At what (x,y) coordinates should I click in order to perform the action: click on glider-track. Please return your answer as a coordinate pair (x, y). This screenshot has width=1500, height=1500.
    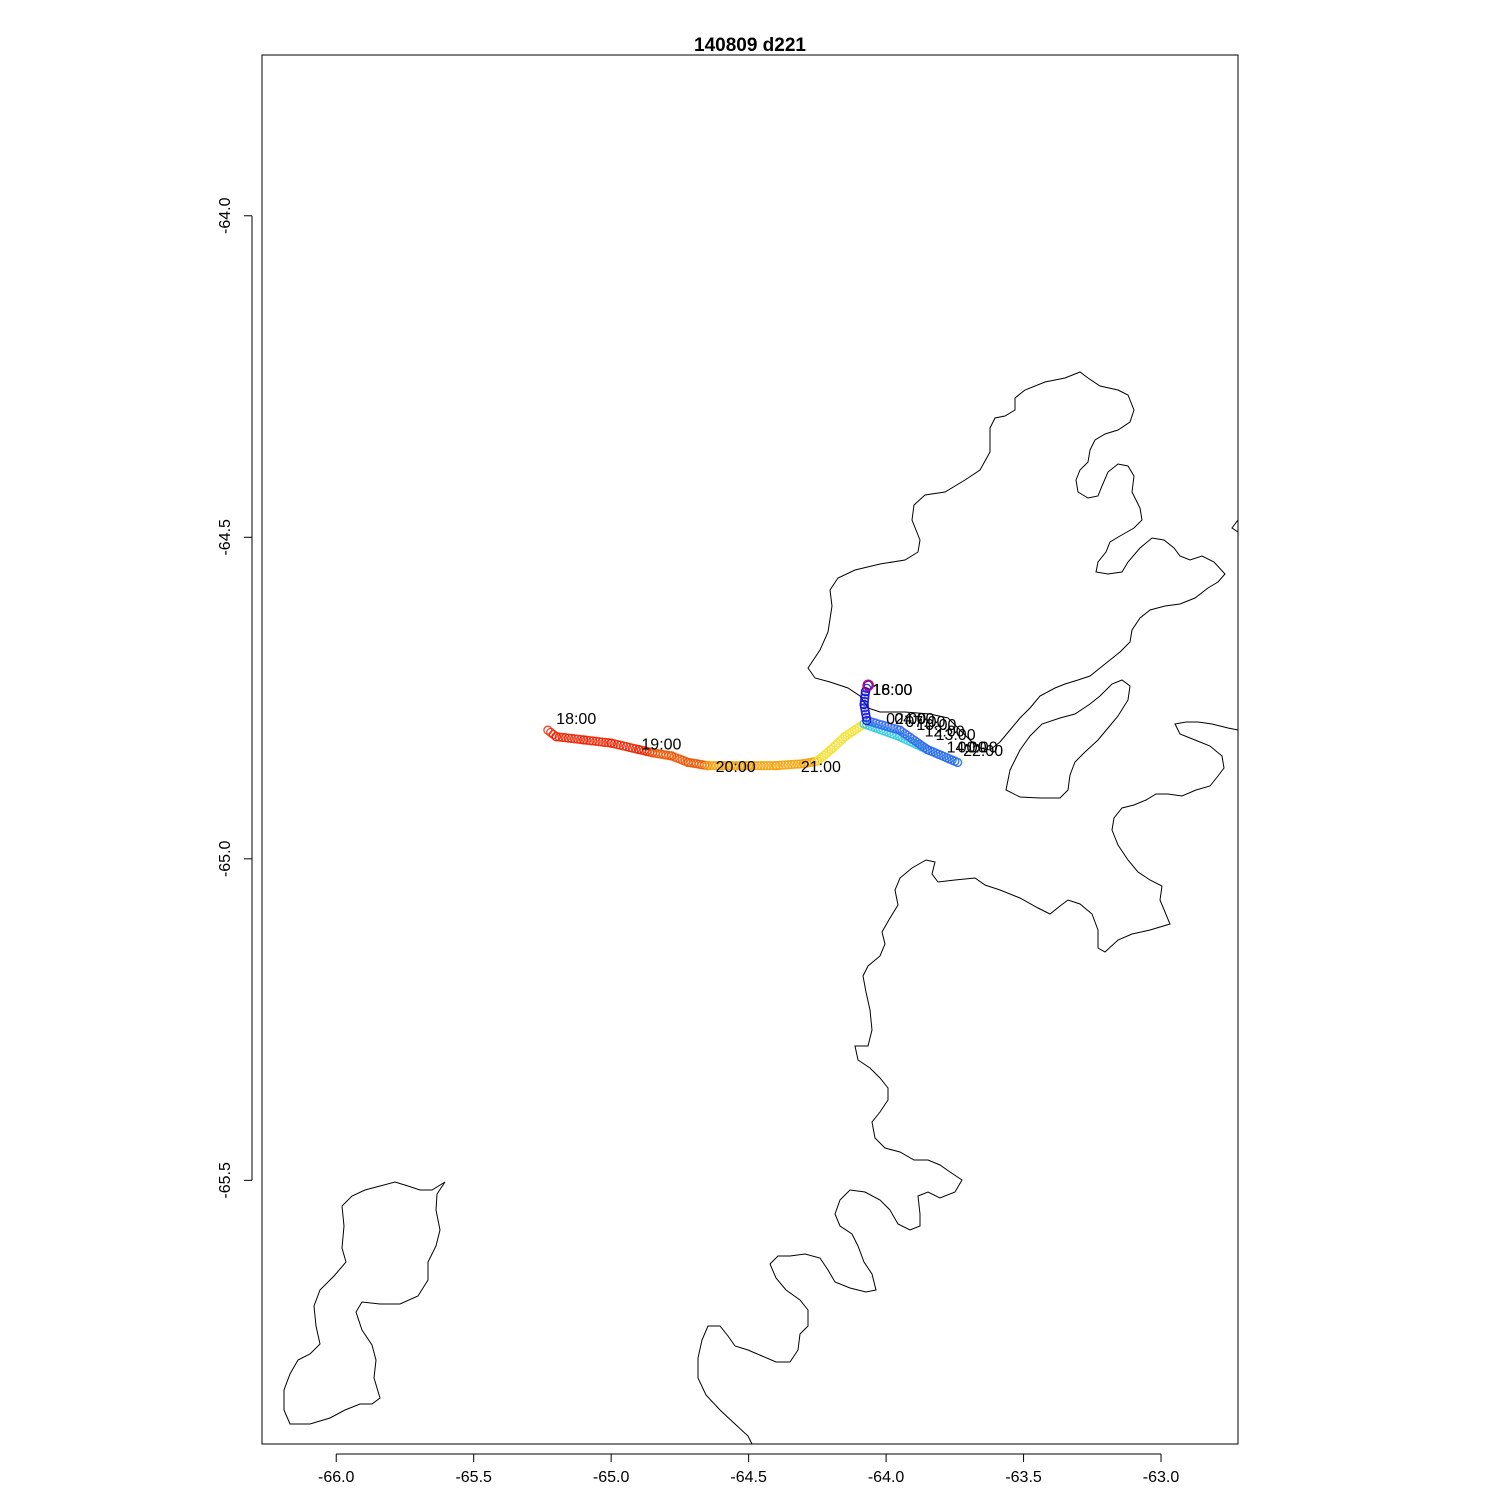
    Looking at the image, I should click on (753, 725).